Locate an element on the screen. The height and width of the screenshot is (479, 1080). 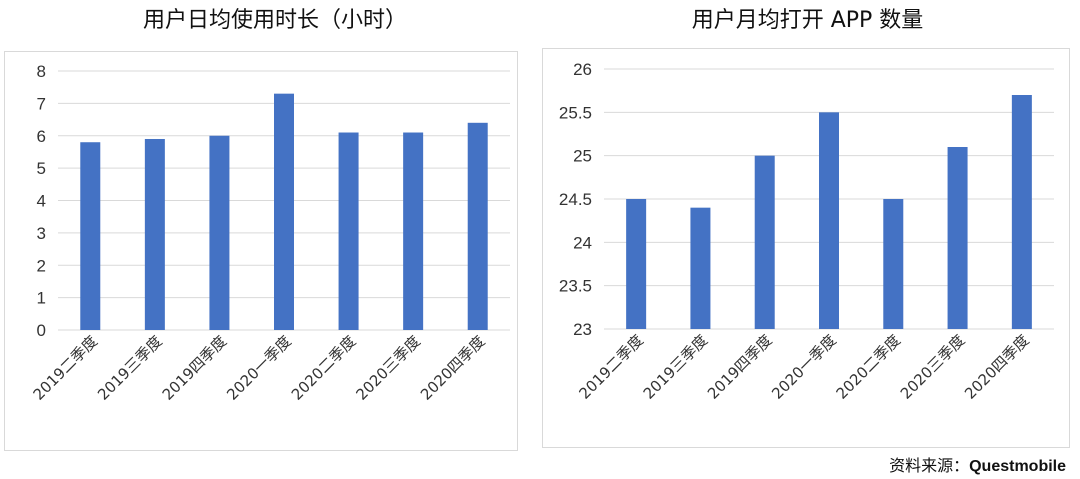
y-tick-label: 3 is located at coordinates (41, 233).